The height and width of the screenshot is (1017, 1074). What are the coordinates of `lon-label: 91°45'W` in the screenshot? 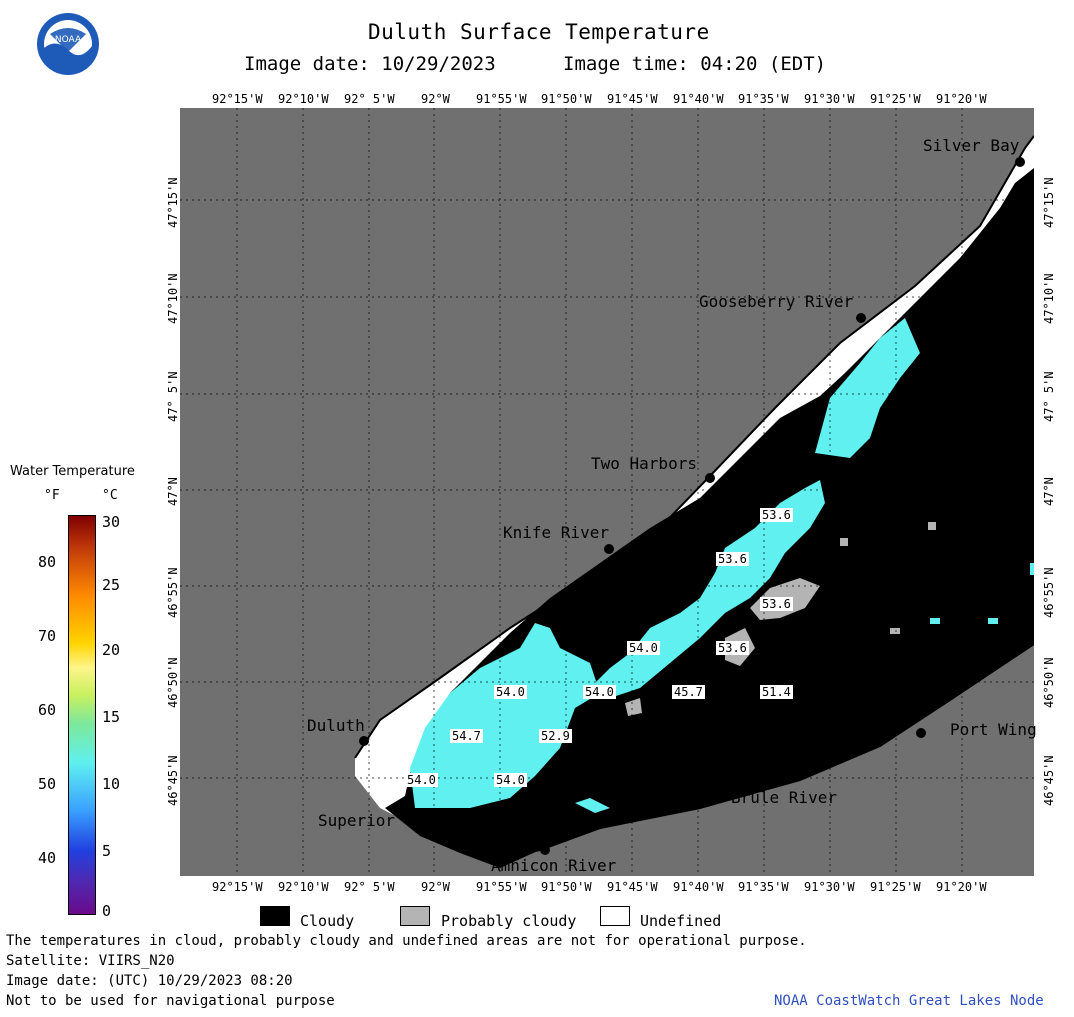 It's located at (632, 887).